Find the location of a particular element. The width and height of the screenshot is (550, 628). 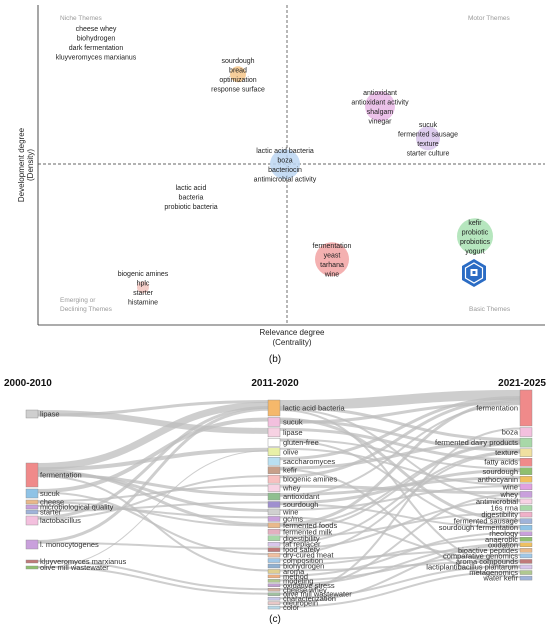

cluster-label: kluyveromyces marxianus is located at coordinates (96, 58).